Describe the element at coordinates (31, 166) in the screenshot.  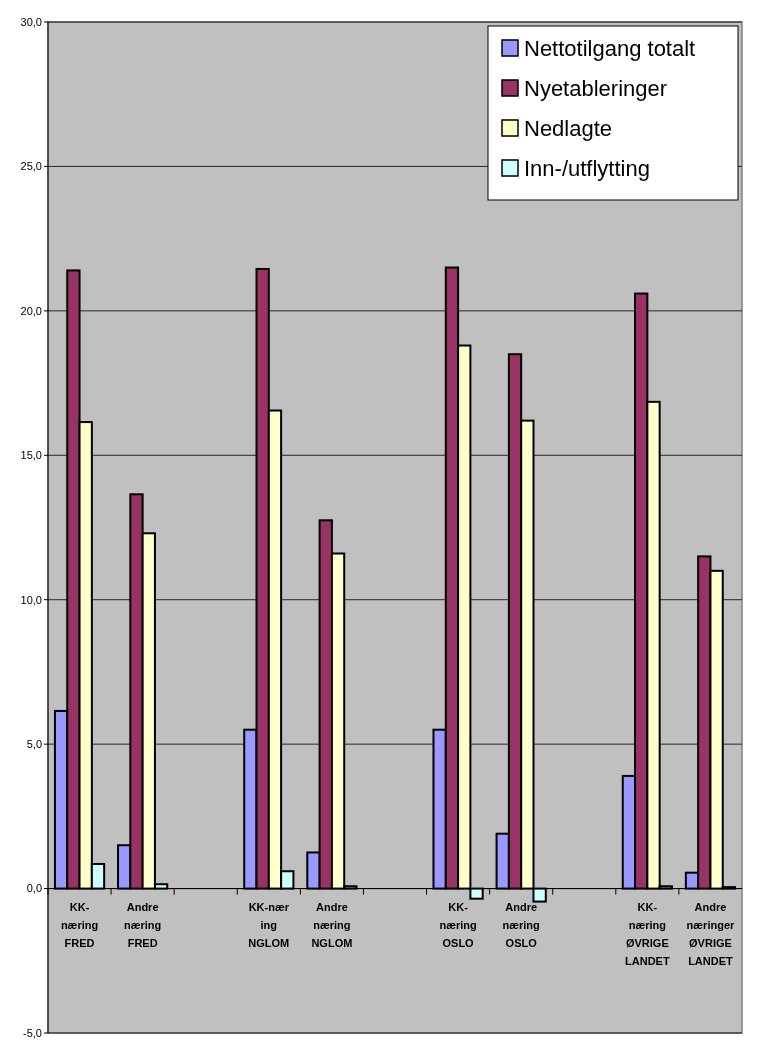
I see `y-tick-label: 25,0` at that location.